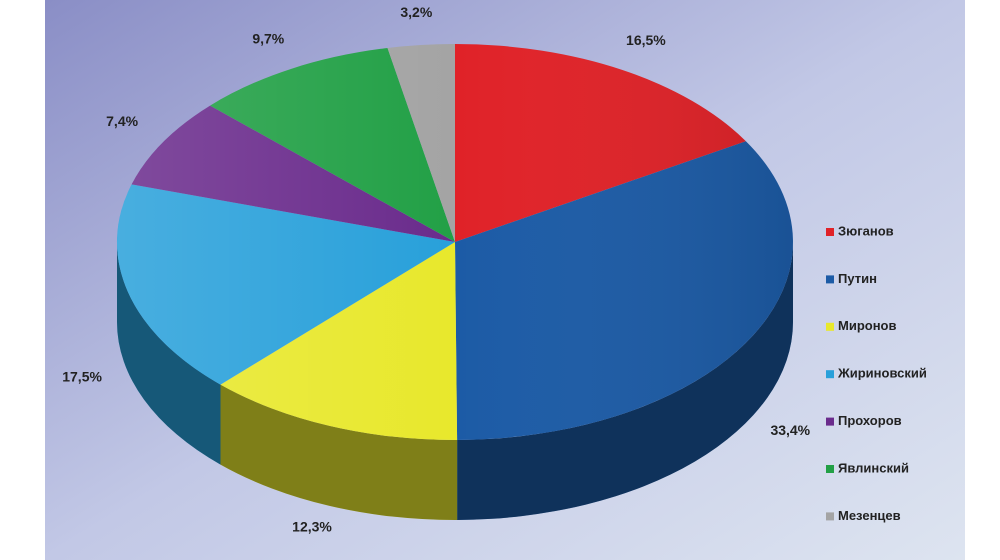  Describe the element at coordinates (882, 373) in the screenshot. I see `legend-label: Жириновский` at that location.